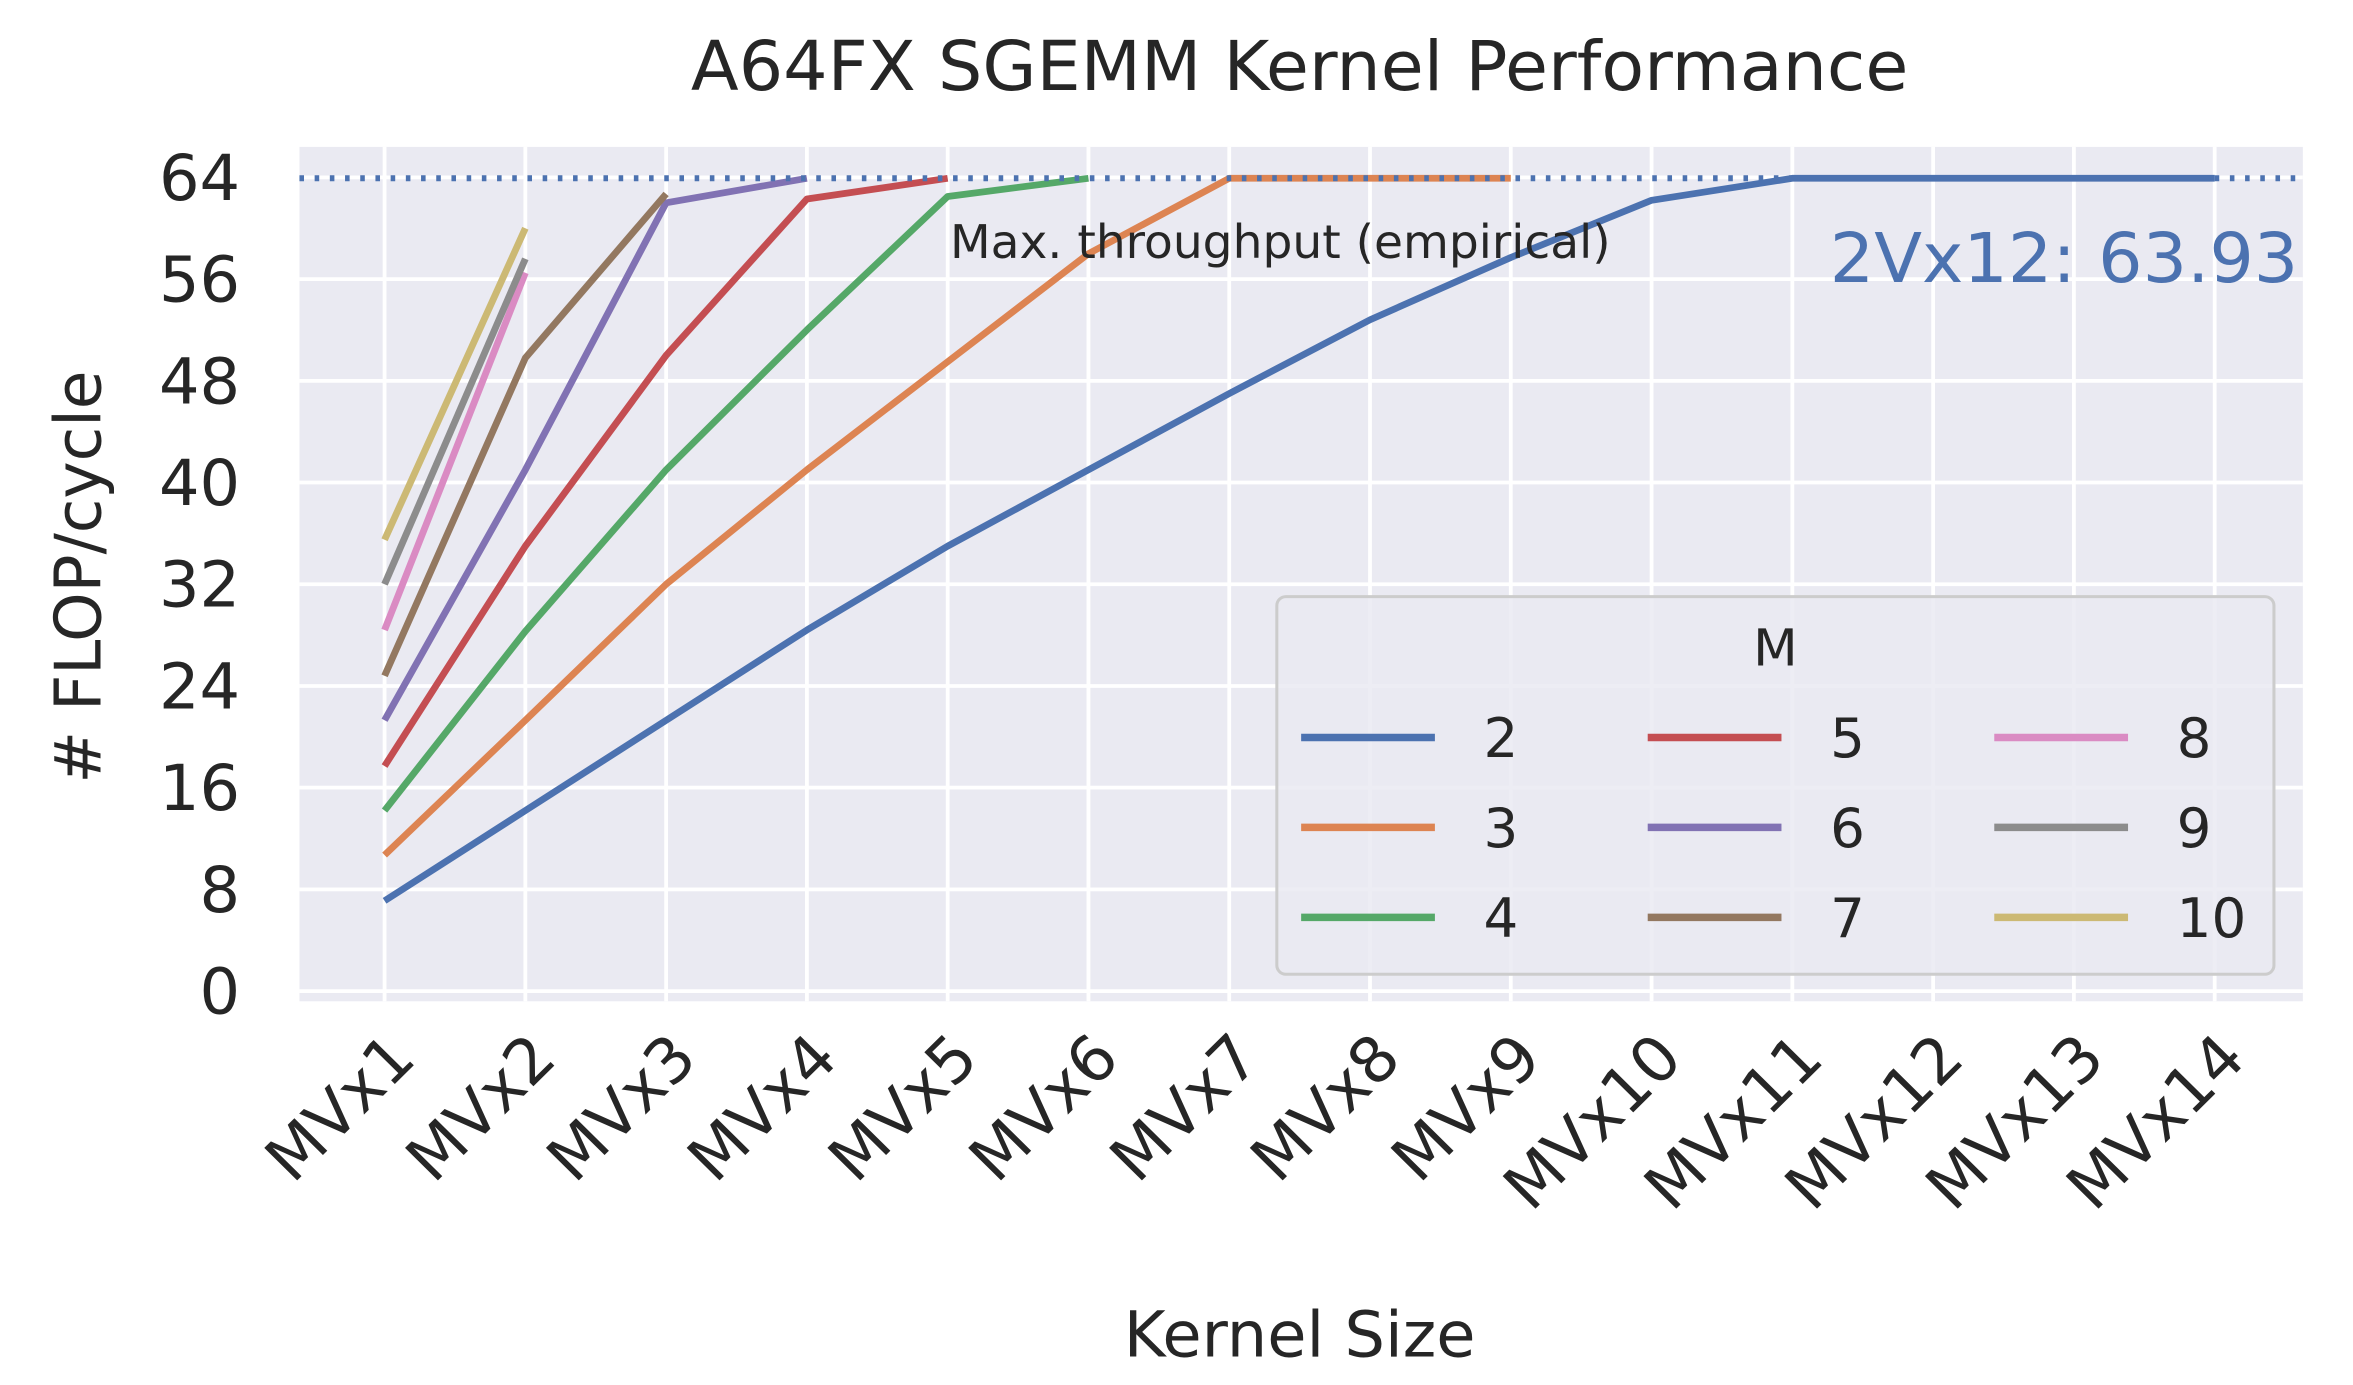  I want to click on legend: M 2 3 4 5 6 7 8 9 10, so click(1775, 785).